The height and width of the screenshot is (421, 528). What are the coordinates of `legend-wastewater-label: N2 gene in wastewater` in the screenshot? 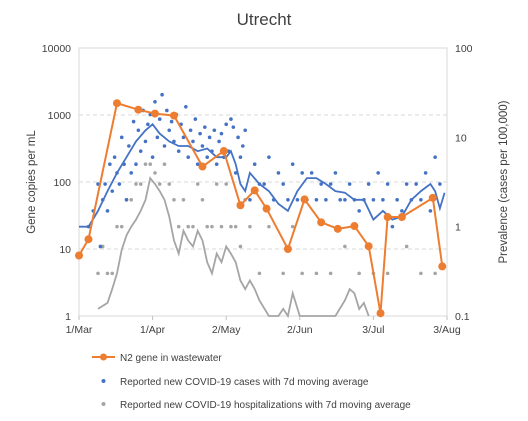 It's located at (171, 358).